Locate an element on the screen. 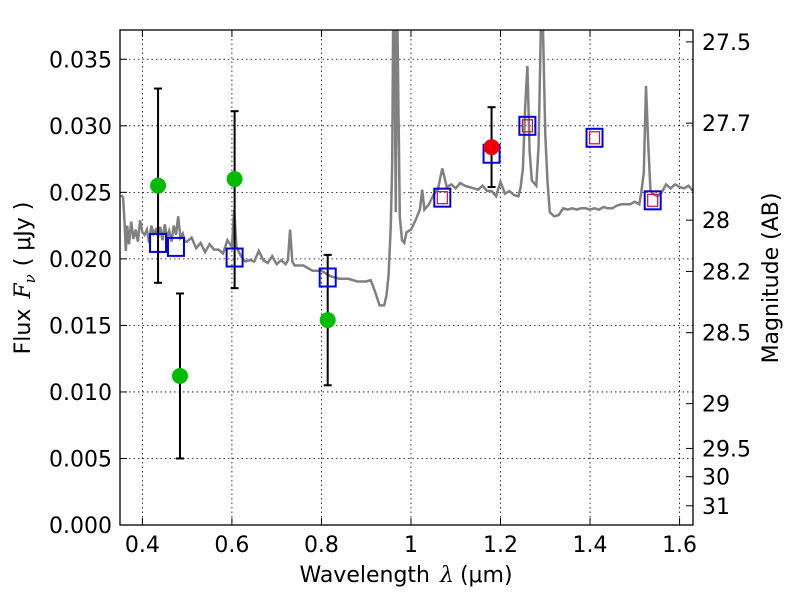  y-tick-label: 0.010 is located at coordinates (80, 393).